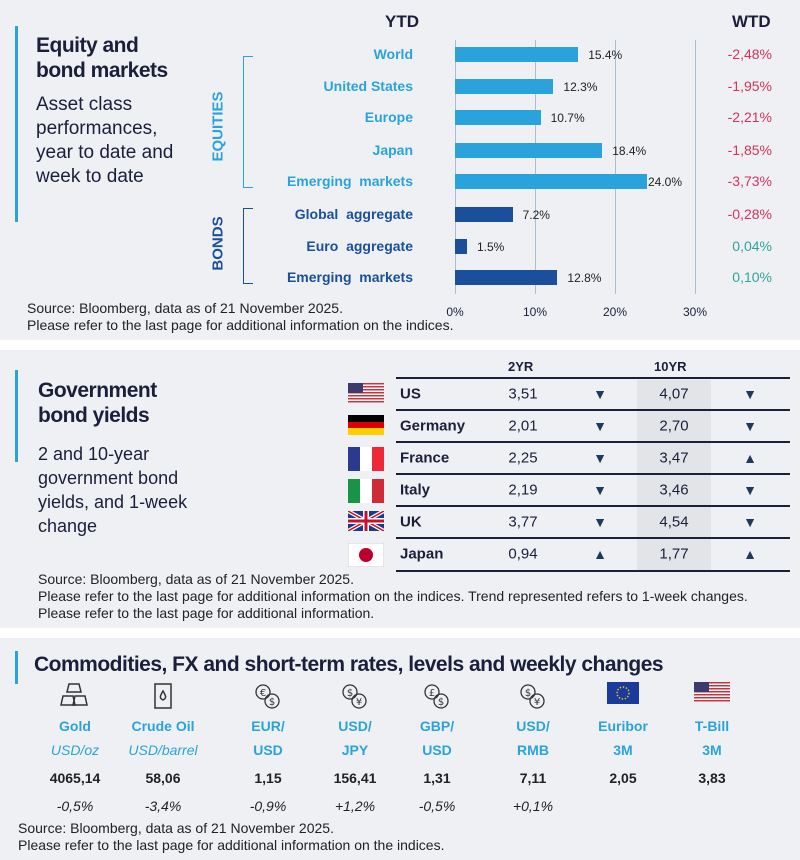  I want to click on us-flag-icon, so click(712, 698).